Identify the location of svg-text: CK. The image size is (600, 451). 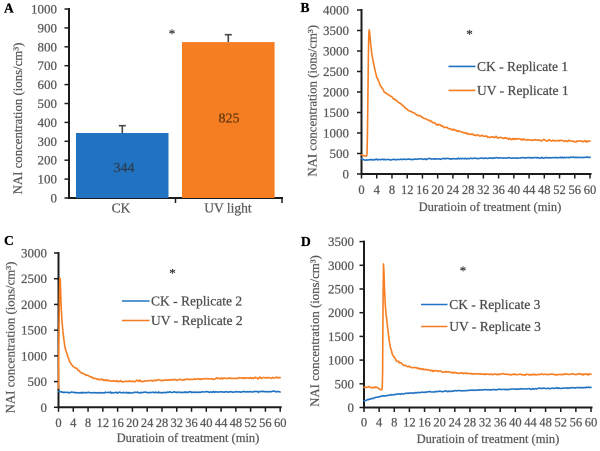
(121, 208).